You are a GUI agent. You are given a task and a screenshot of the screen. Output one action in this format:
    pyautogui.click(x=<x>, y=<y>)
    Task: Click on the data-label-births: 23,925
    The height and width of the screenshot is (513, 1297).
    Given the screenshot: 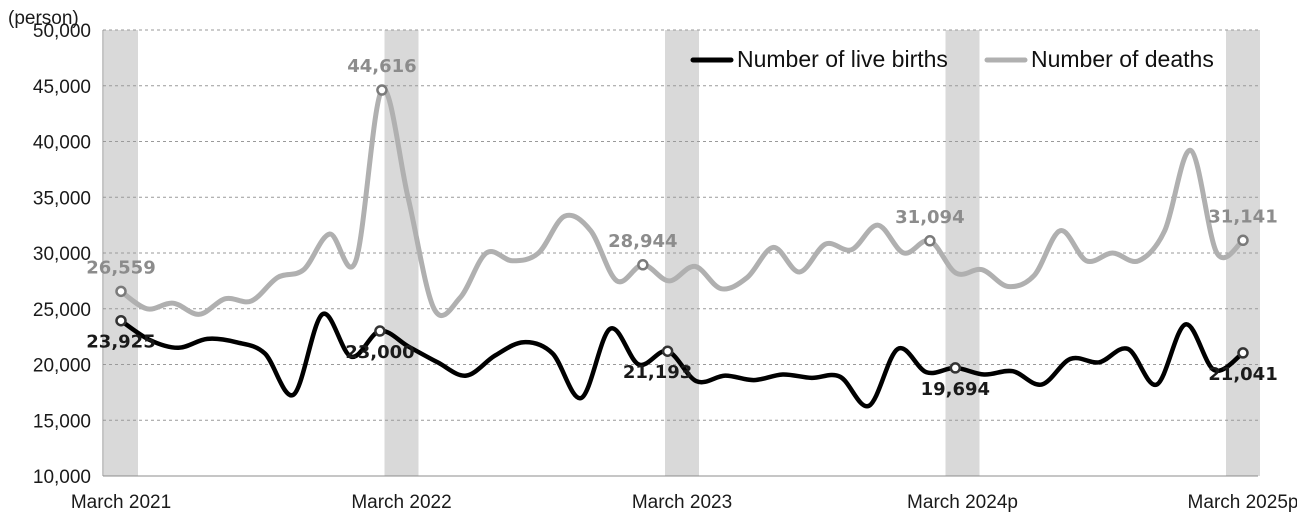 What is the action you would take?
    pyautogui.click(x=120, y=342)
    